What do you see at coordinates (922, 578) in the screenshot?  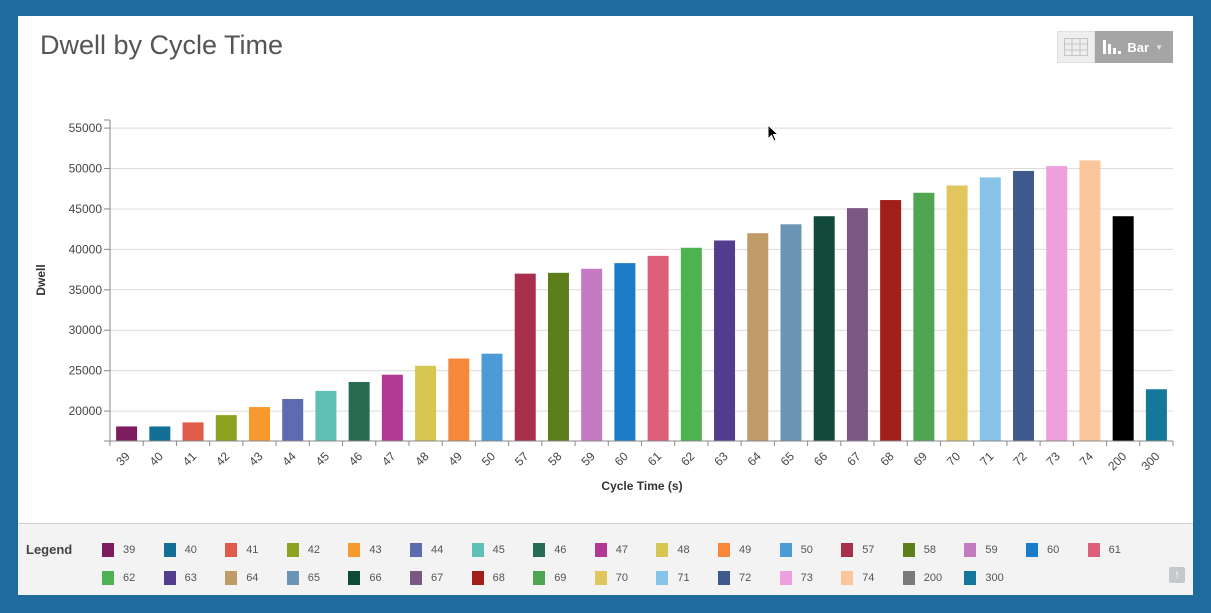 I see `legend-item-200: 200` at bounding box center [922, 578].